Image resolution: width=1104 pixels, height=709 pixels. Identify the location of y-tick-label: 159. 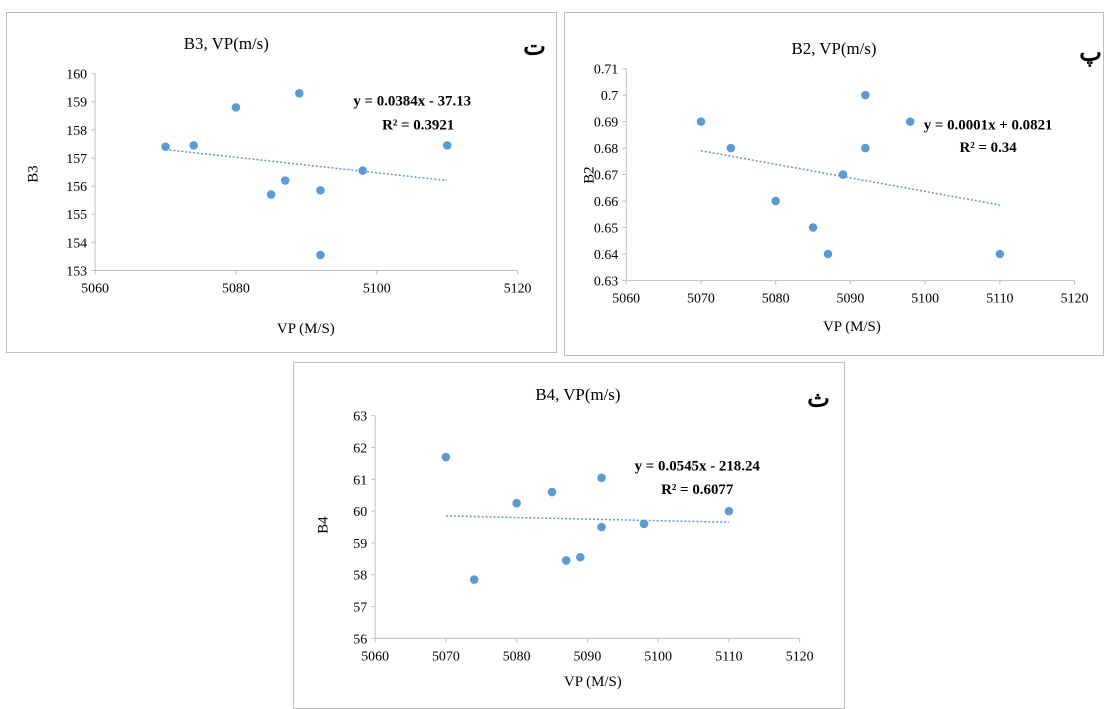
(76, 103).